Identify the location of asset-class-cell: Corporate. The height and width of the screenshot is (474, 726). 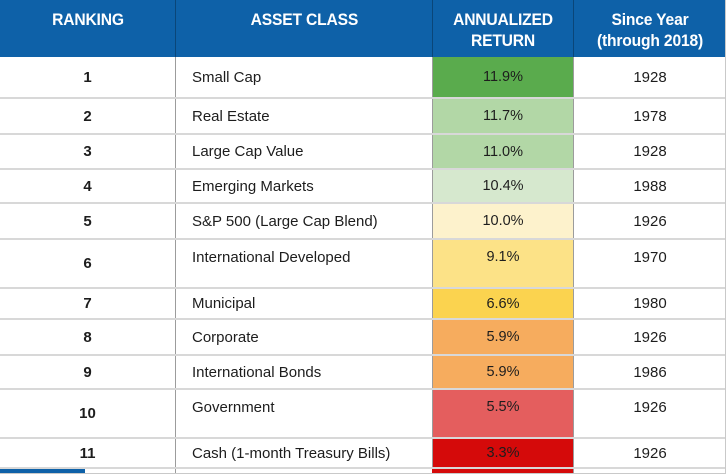
(303, 337).